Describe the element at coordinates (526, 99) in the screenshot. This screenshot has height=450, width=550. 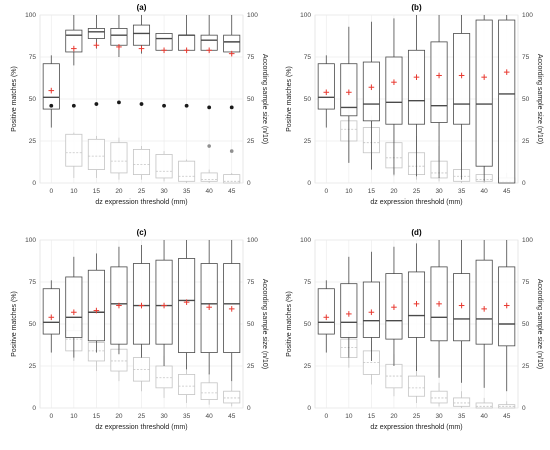
I see `y-tick-label-right: 50` at that location.